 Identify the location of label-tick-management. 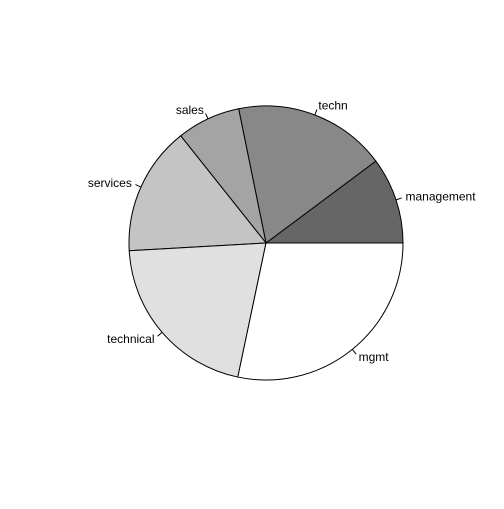
(398, 199).